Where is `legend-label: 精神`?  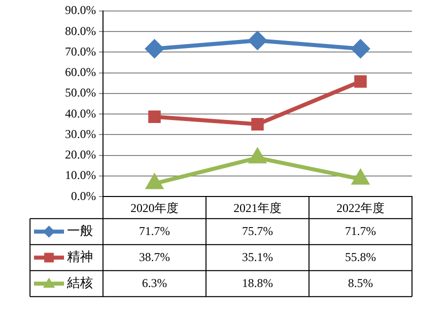 legend-label: 精神 is located at coordinates (80, 256).